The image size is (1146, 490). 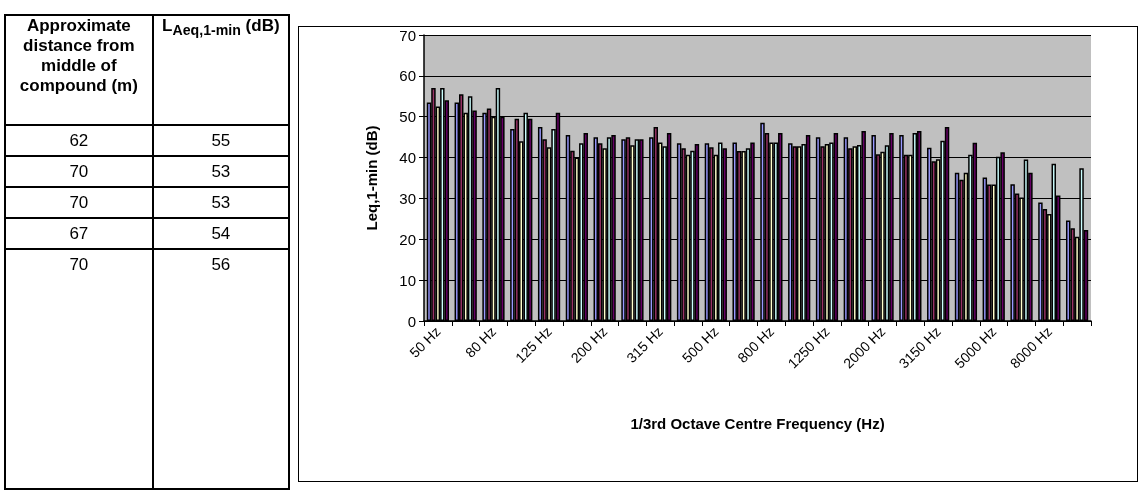 What do you see at coordinates (411, 321) in the screenshot?
I see `y-tick-label: 0` at bounding box center [411, 321].